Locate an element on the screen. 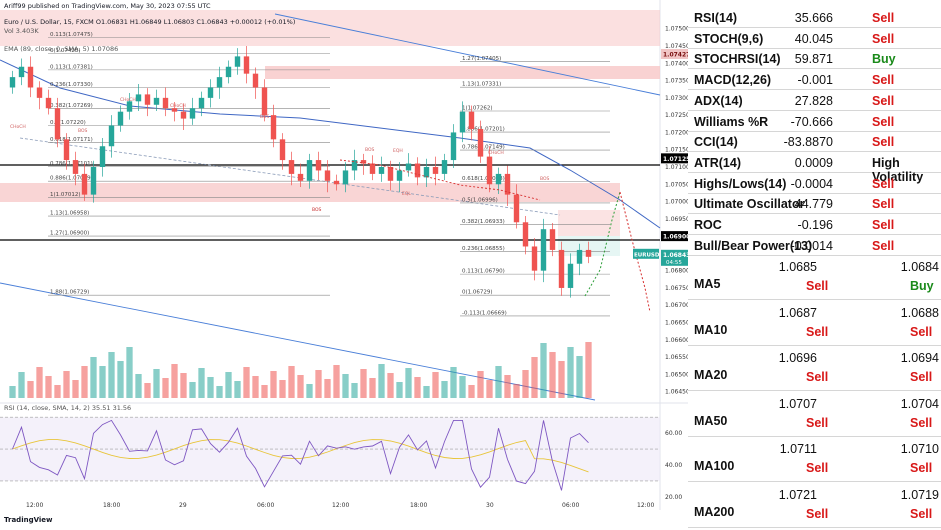 The image size is (941, 530). ema-line: EMA (89, close, 0, SMA, 5) 1.07086 is located at coordinates (61, 49).